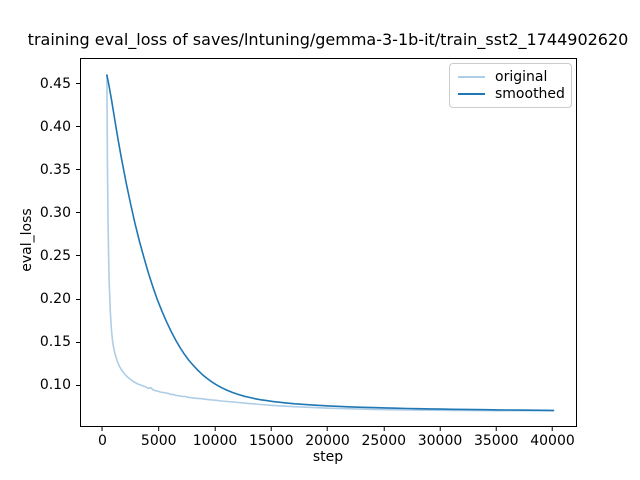  Describe the element at coordinates (271, 441) in the screenshot. I see `x-tick-label: 15000` at that location.